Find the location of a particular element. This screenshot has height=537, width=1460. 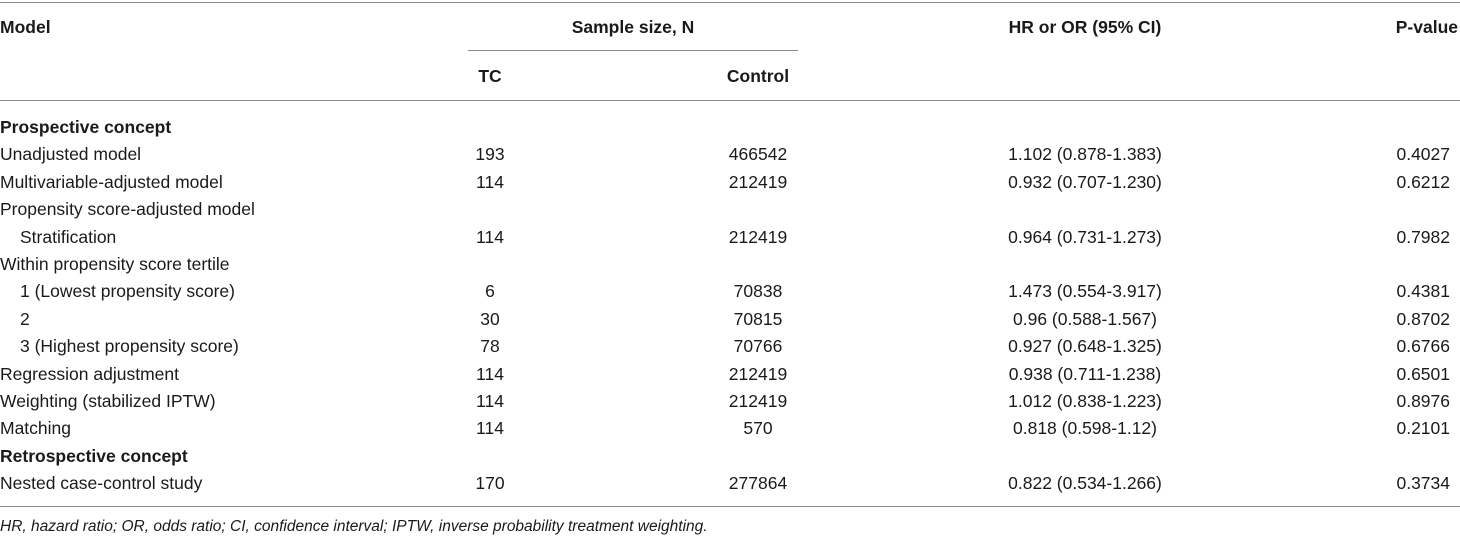

model-cell: Regression adjustment is located at coordinates (89, 373).